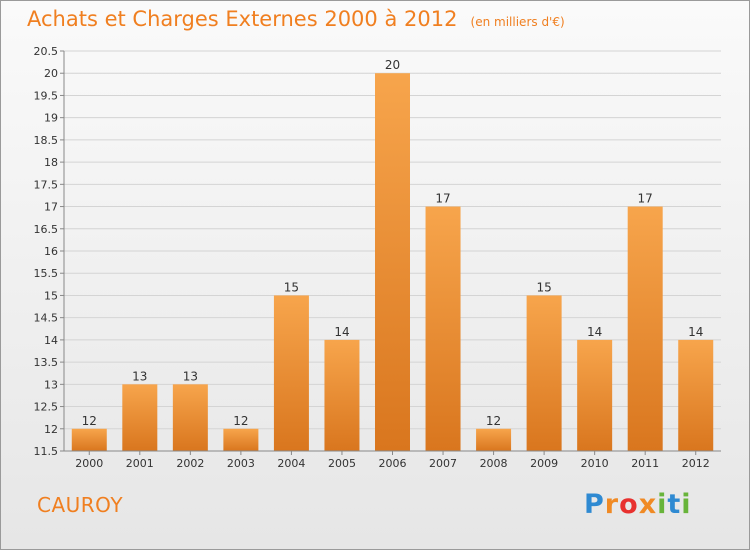 The width and height of the screenshot is (750, 550). I want to click on x-tick-label: 2003, so click(241, 463).